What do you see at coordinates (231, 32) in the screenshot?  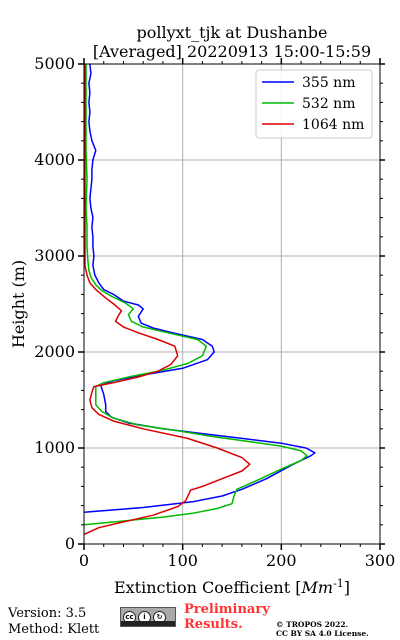 I see `chart-title: pollyxt_tjk at Dushanbe` at bounding box center [231, 32].